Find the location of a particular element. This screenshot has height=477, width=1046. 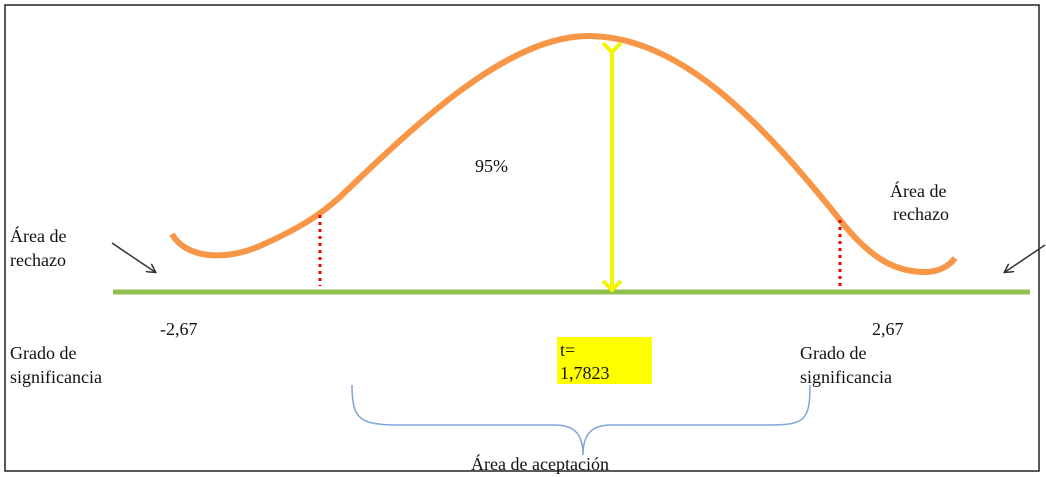

arrow-right is located at coordinates (1025, 258).